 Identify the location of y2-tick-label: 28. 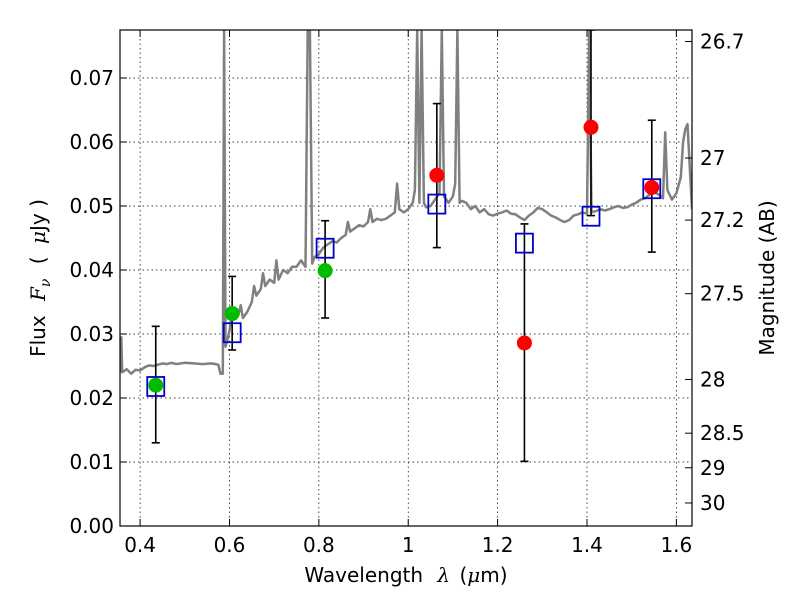
(712, 379).